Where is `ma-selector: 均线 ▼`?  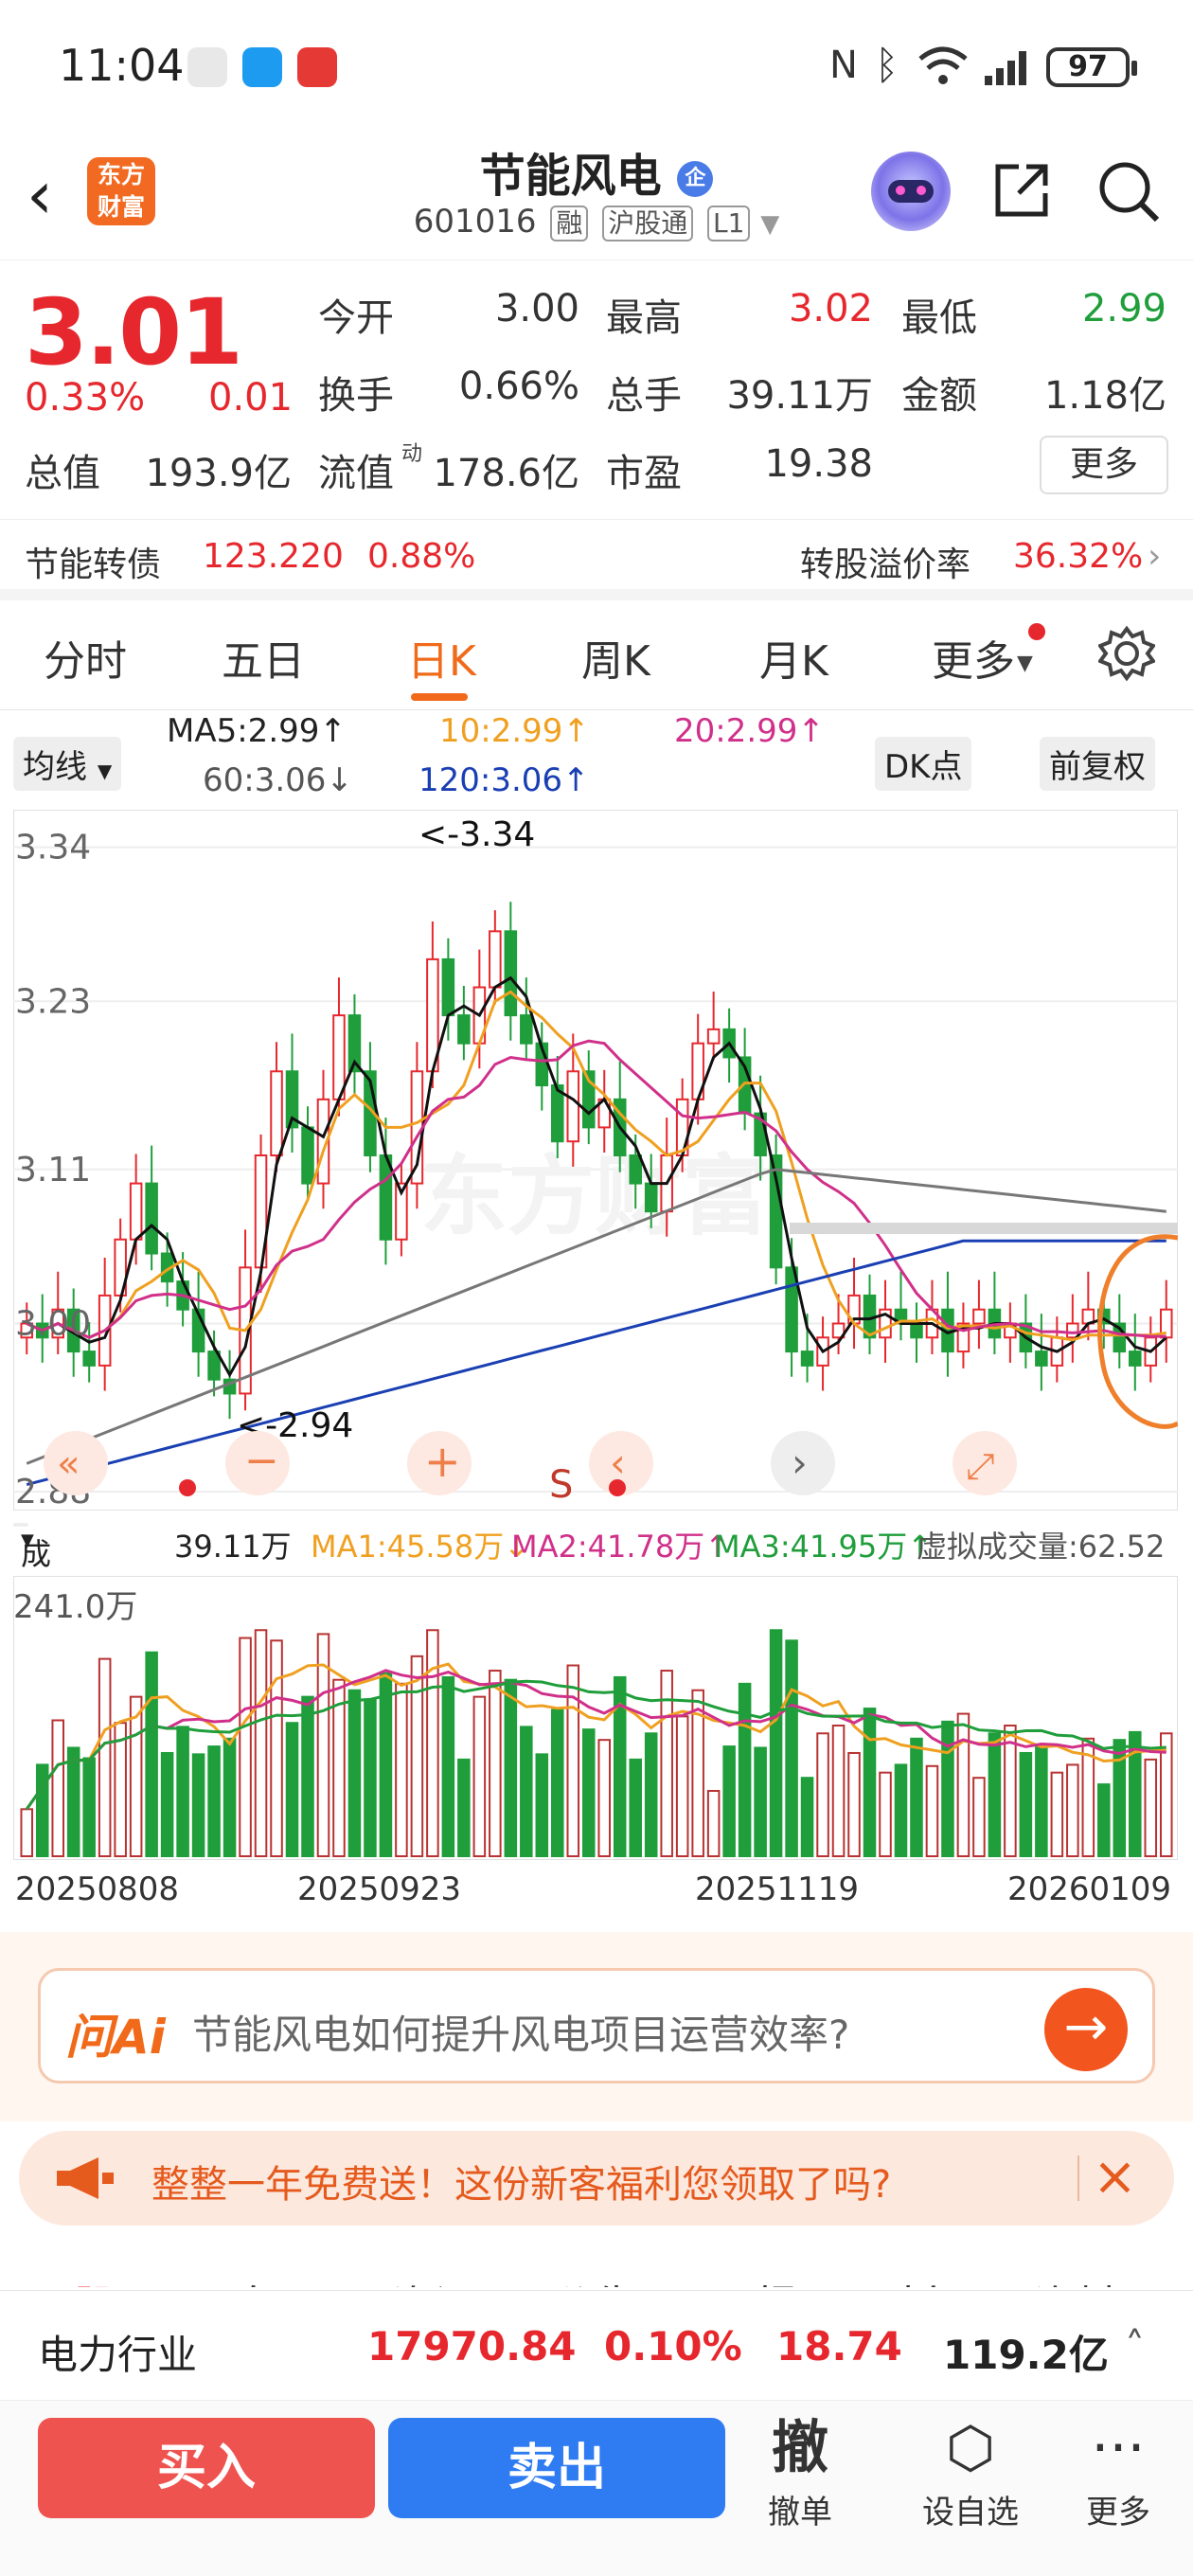 ma-selector: 均线 ▼ is located at coordinates (67, 764).